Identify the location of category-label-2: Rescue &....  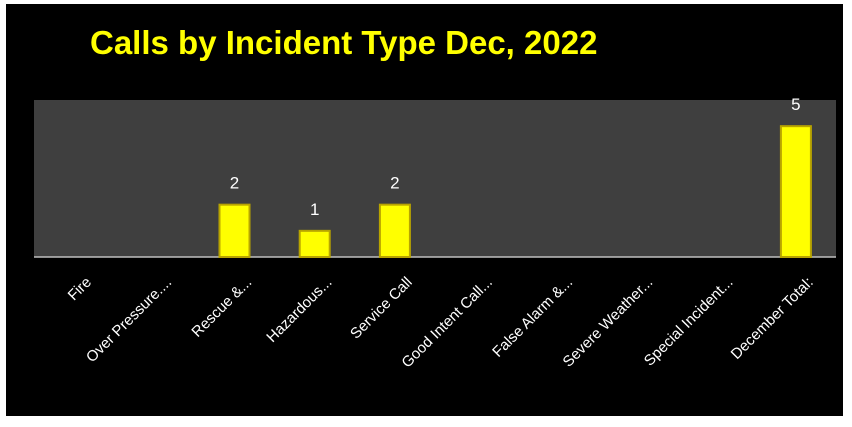
(221, 307).